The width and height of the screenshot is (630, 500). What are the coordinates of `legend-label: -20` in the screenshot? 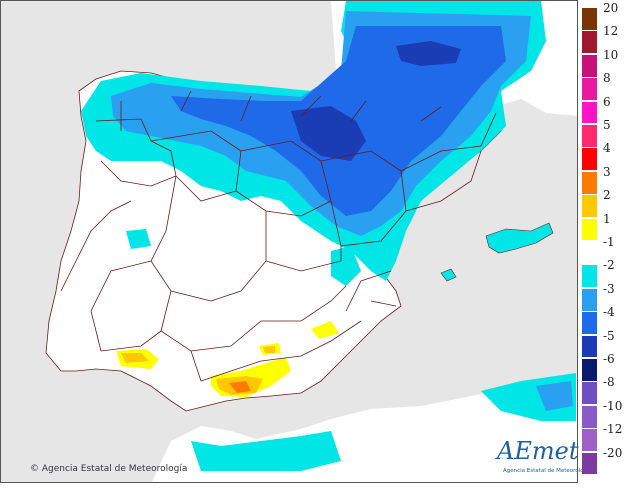 It's located at (613, 452).